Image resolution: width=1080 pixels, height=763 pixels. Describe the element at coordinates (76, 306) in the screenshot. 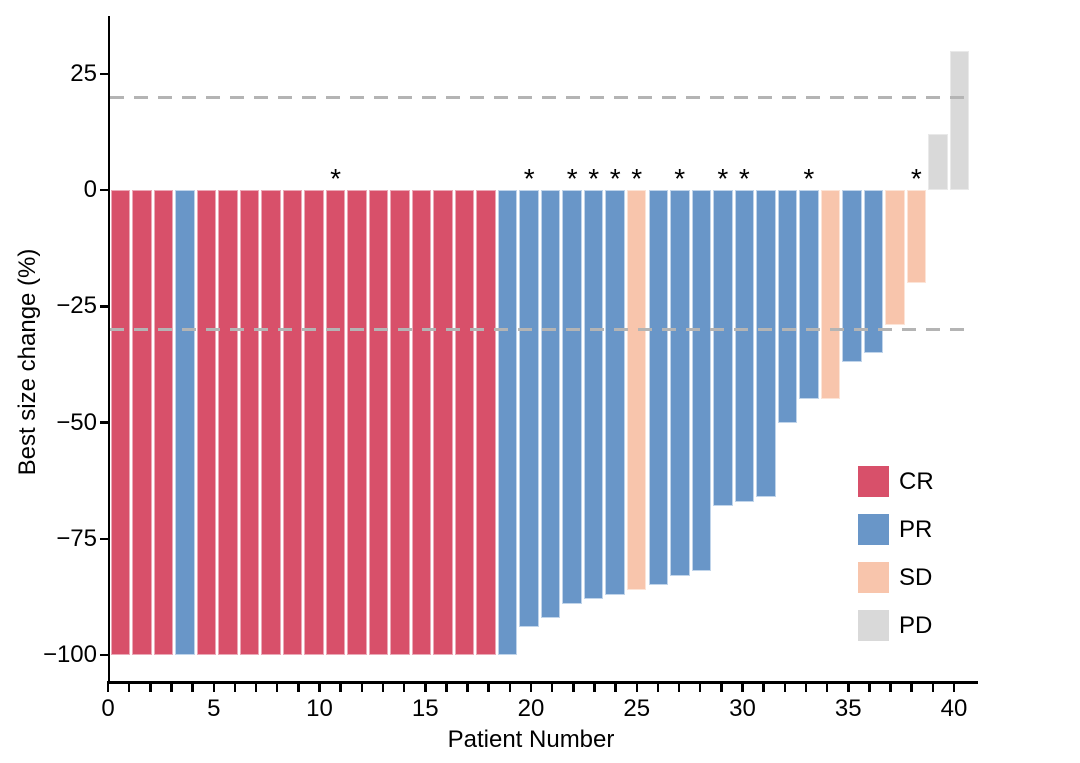

I see `y-tick-label-−25: −25` at that location.